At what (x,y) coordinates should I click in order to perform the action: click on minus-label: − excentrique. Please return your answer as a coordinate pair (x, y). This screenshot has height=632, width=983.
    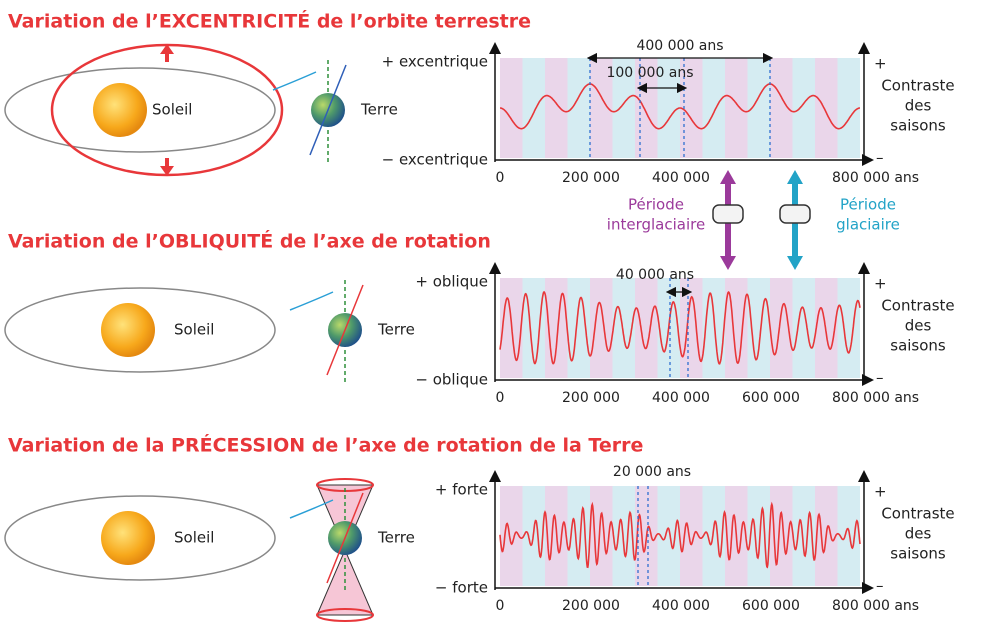
    Looking at the image, I should click on (435, 160).